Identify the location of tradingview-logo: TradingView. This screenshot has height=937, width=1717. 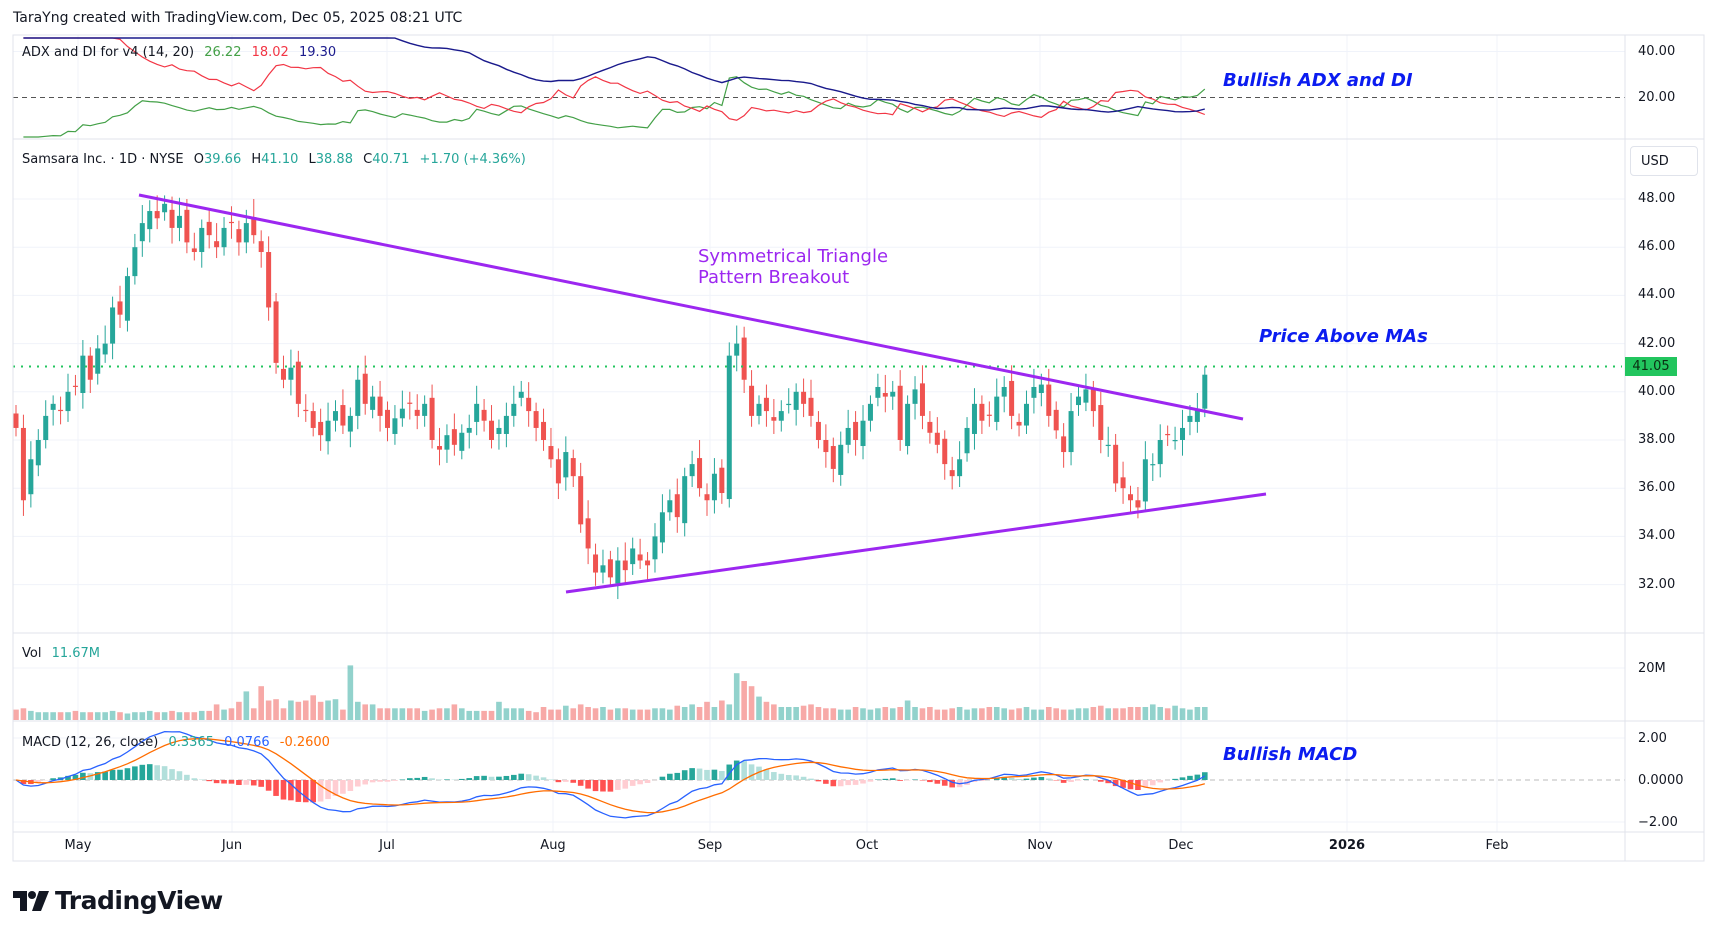
(118, 900).